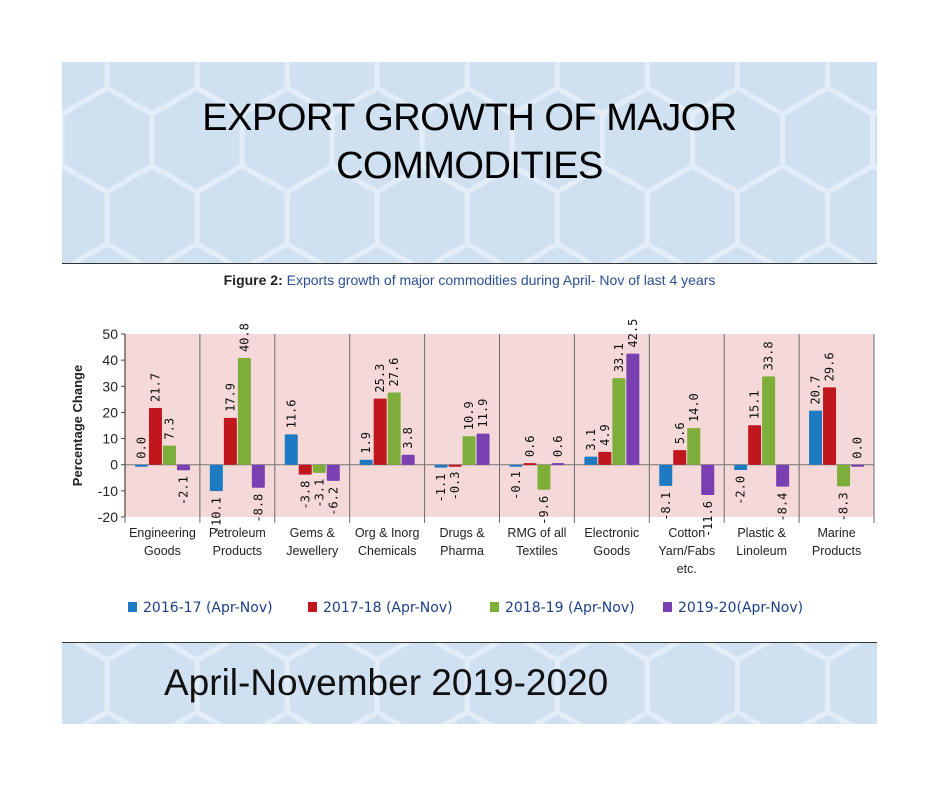 This screenshot has height=788, width=940. Describe the element at coordinates (605, 435) in the screenshot. I see `data-label: 4.9` at that location.